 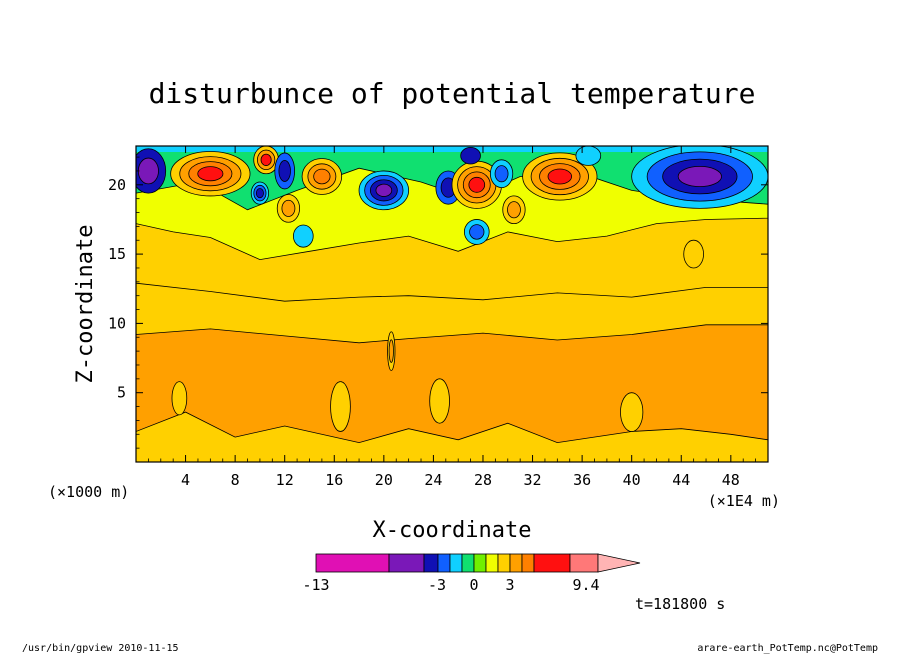 What do you see at coordinates (744, 501) in the screenshot?
I see `x-unit-right: (×1E4 m)` at bounding box center [744, 501].